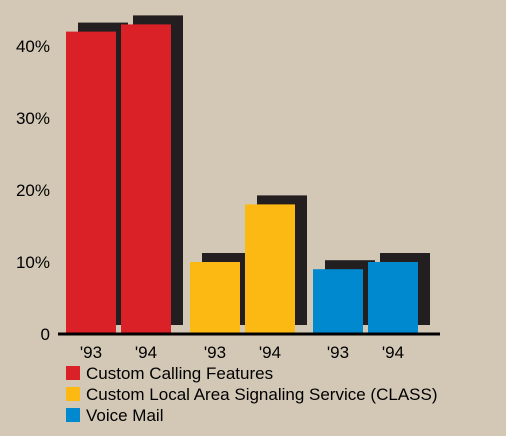  I want to click on y-axis-labels: 0 10% 20% 30% 40%, so click(33, 190).